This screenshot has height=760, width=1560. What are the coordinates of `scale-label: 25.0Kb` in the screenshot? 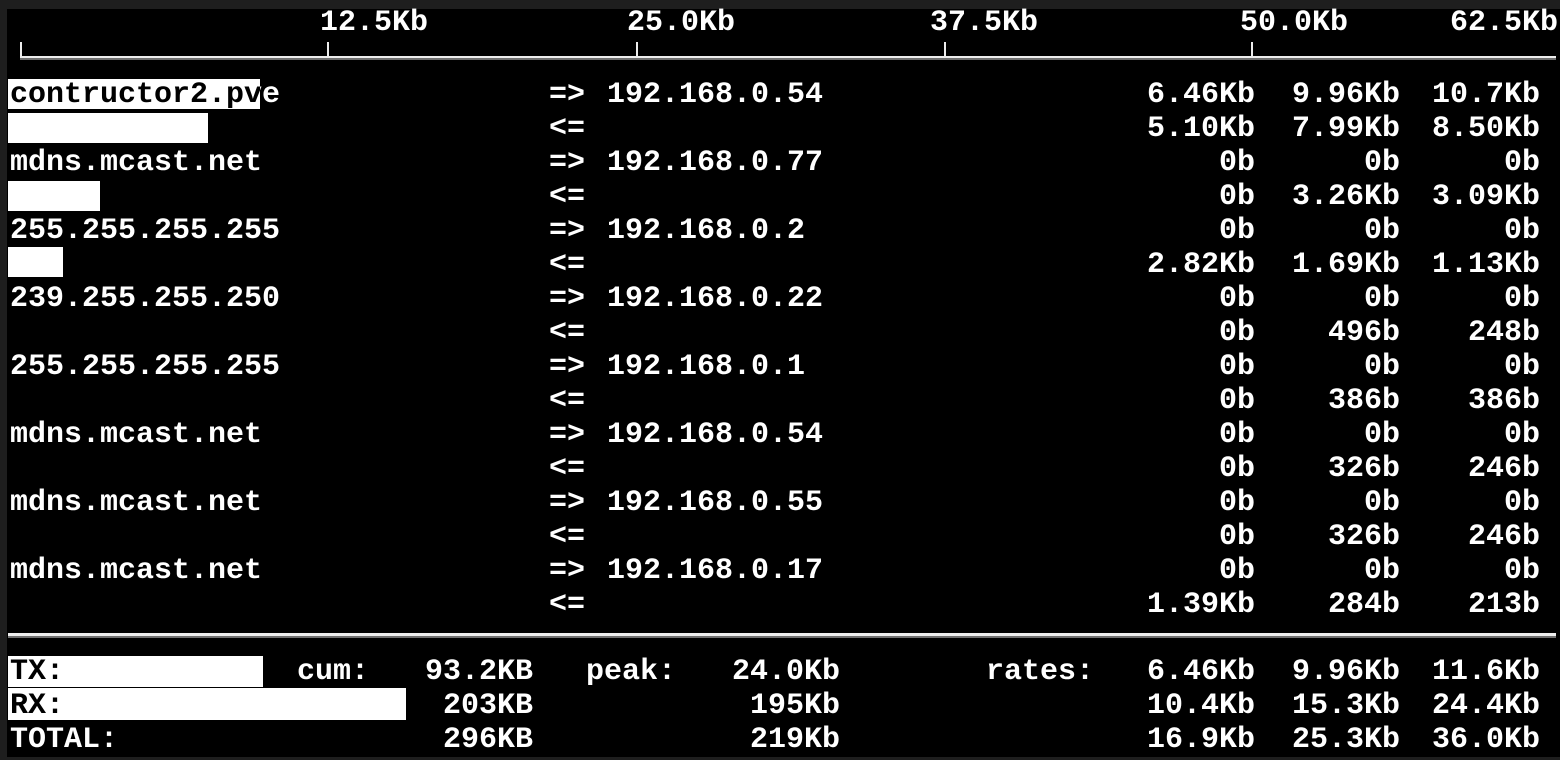 It's located at (681, 23).